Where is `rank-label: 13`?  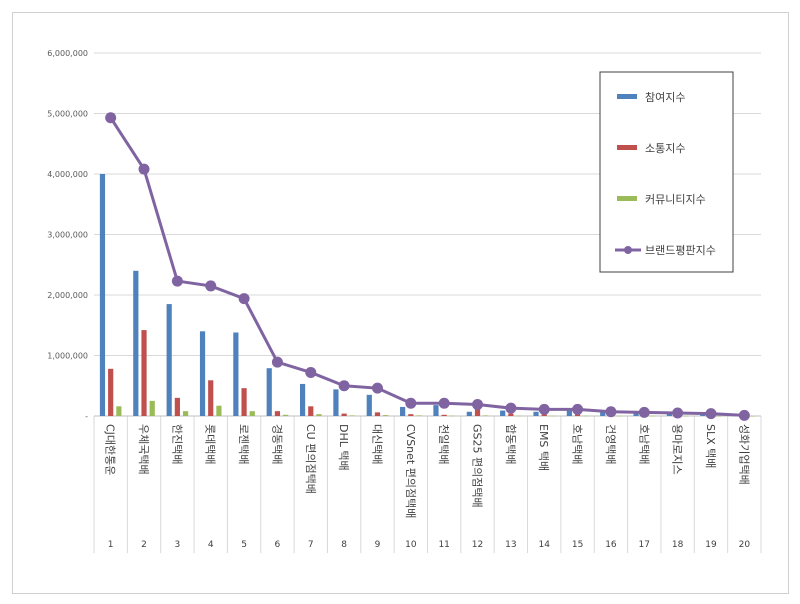
rank-label: 13 is located at coordinates (510, 545).